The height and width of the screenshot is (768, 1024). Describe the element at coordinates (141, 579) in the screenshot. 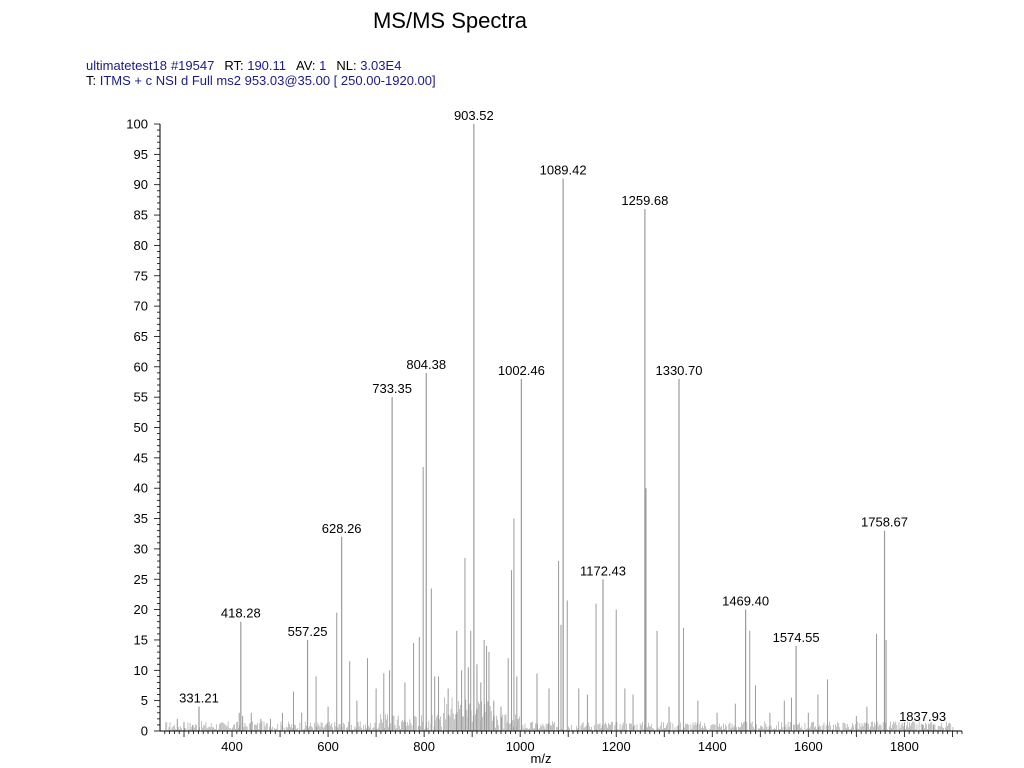

I see `y-tick-label: 25` at that location.